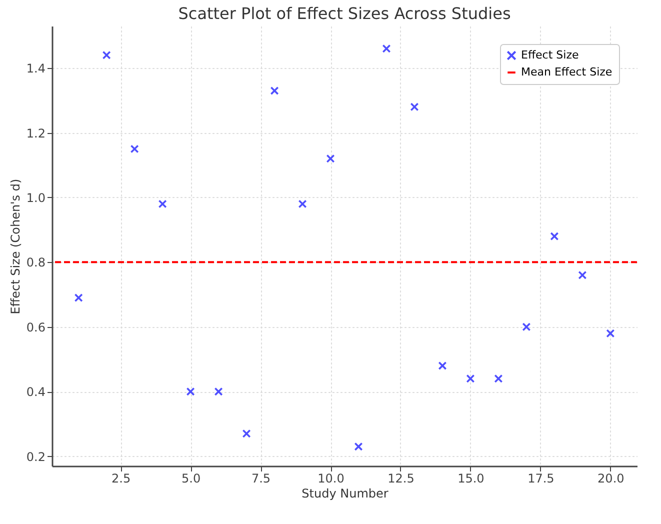 The image size is (661, 524). Describe the element at coordinates (36, 133) in the screenshot. I see `y-tick-label: 1.2` at that location.